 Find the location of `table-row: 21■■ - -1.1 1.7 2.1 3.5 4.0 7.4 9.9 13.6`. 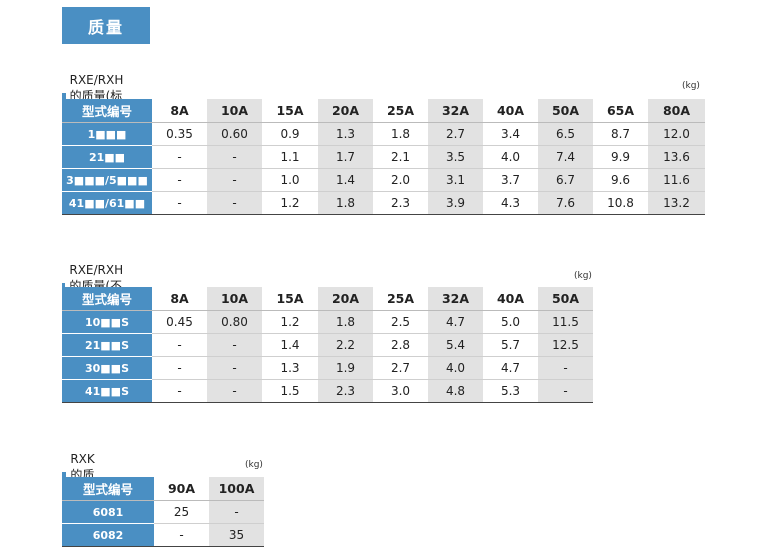

table-row: 21■■ - -1.1 1.7 2.1 3.5 4.0 7.4 9.9 13.6 is located at coordinates (383, 157).